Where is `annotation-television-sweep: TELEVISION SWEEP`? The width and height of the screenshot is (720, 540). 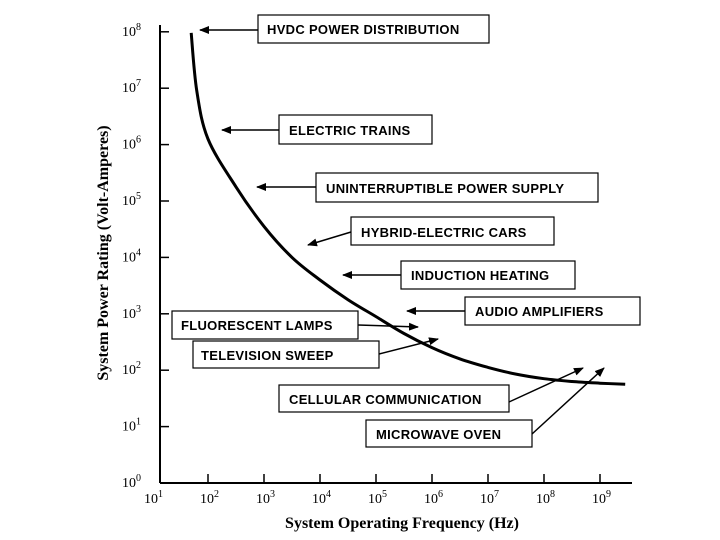 annotation-television-sweep: TELEVISION SWEEP is located at coordinates (315, 353).